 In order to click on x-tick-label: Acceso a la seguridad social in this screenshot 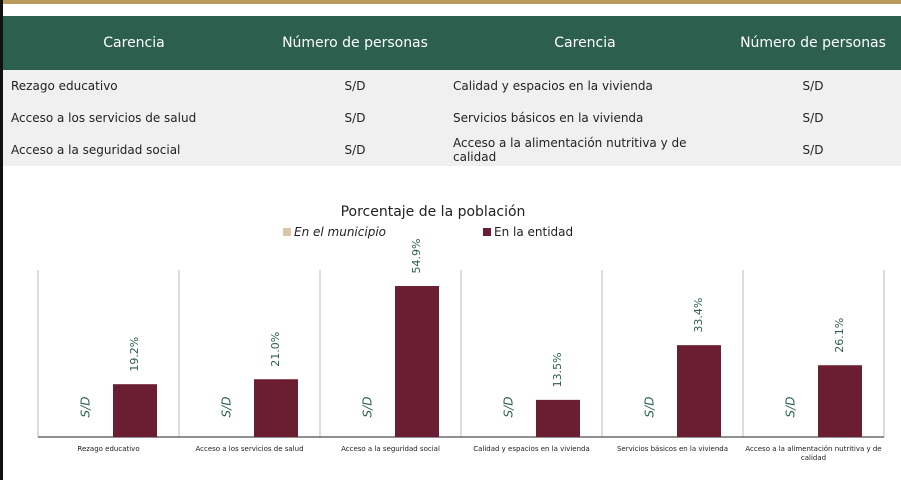, I will do `click(390, 449)`.